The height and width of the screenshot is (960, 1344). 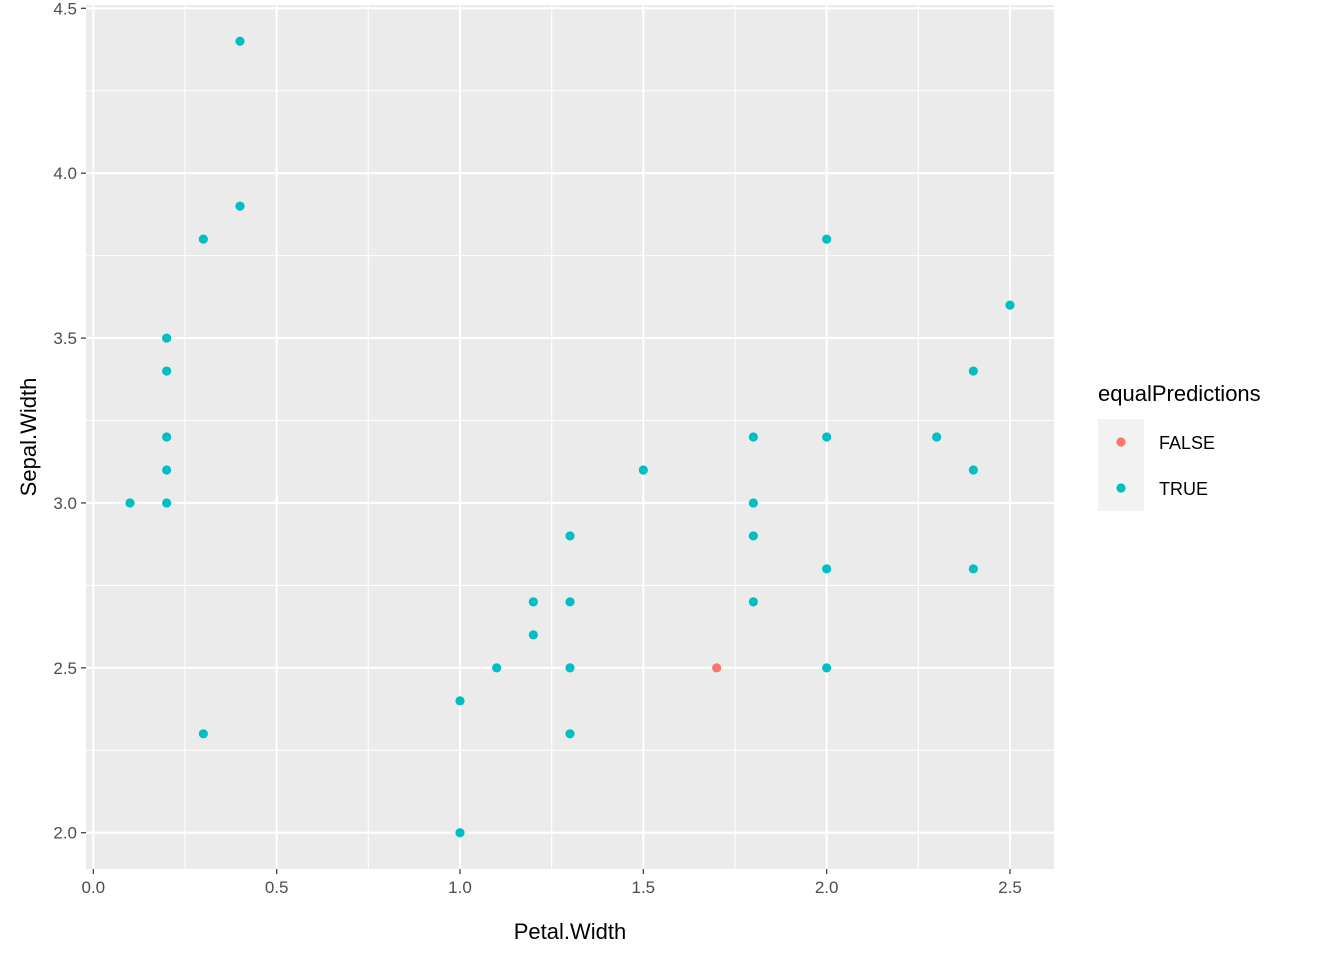 I want to click on y-tick-label-2: 3.0, so click(x=65, y=503).